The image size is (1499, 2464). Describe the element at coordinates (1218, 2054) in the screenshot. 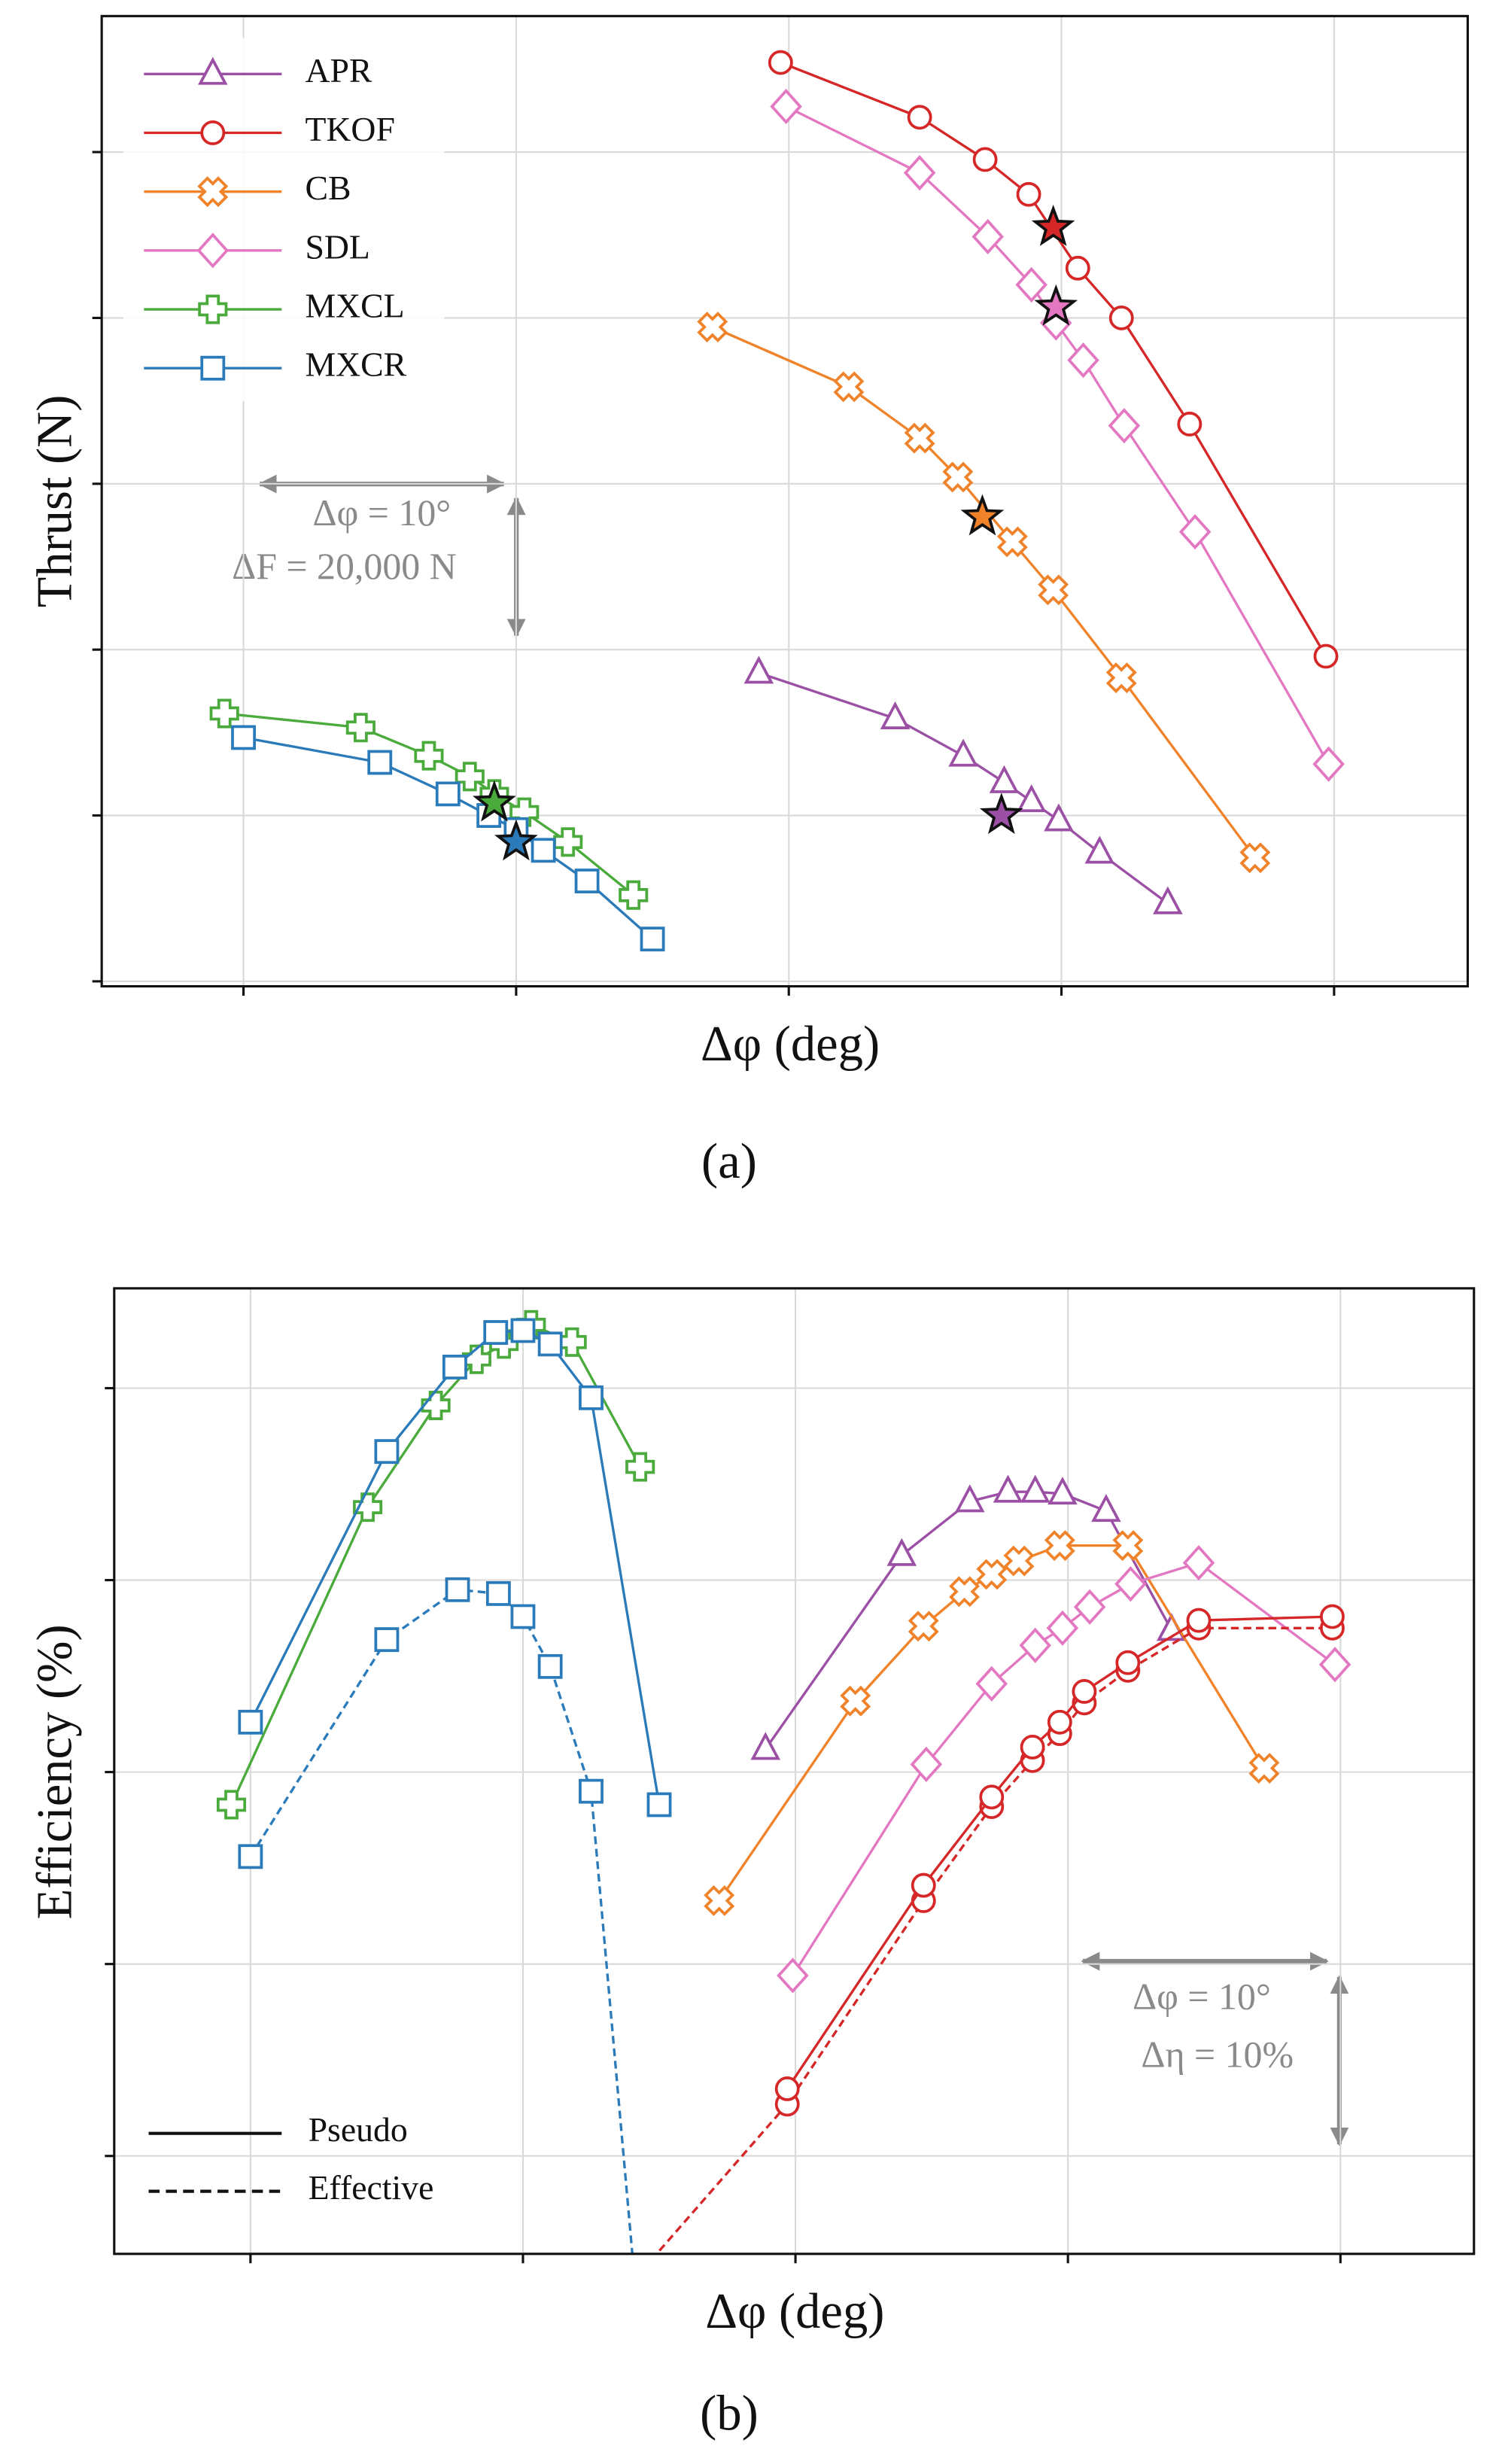

I see `annotation: Δη = 10%` at that location.